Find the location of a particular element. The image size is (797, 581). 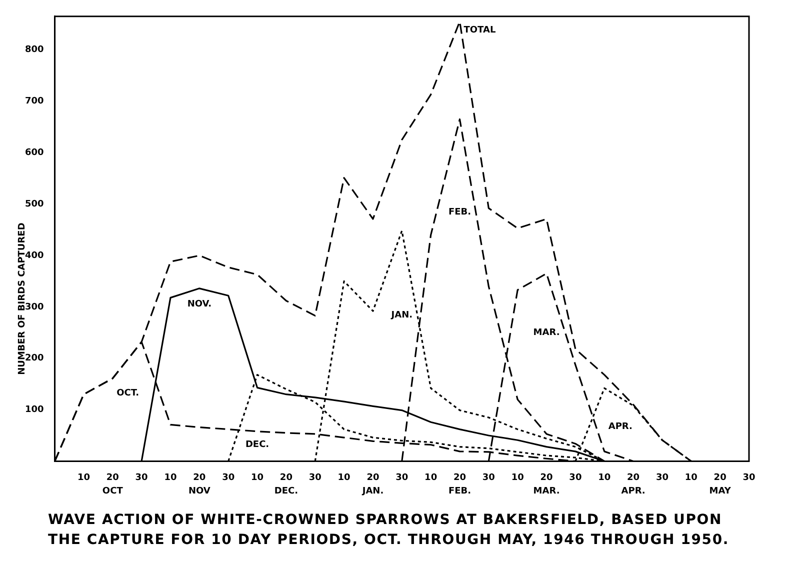

text: JAN. is located at coordinates (372, 491).